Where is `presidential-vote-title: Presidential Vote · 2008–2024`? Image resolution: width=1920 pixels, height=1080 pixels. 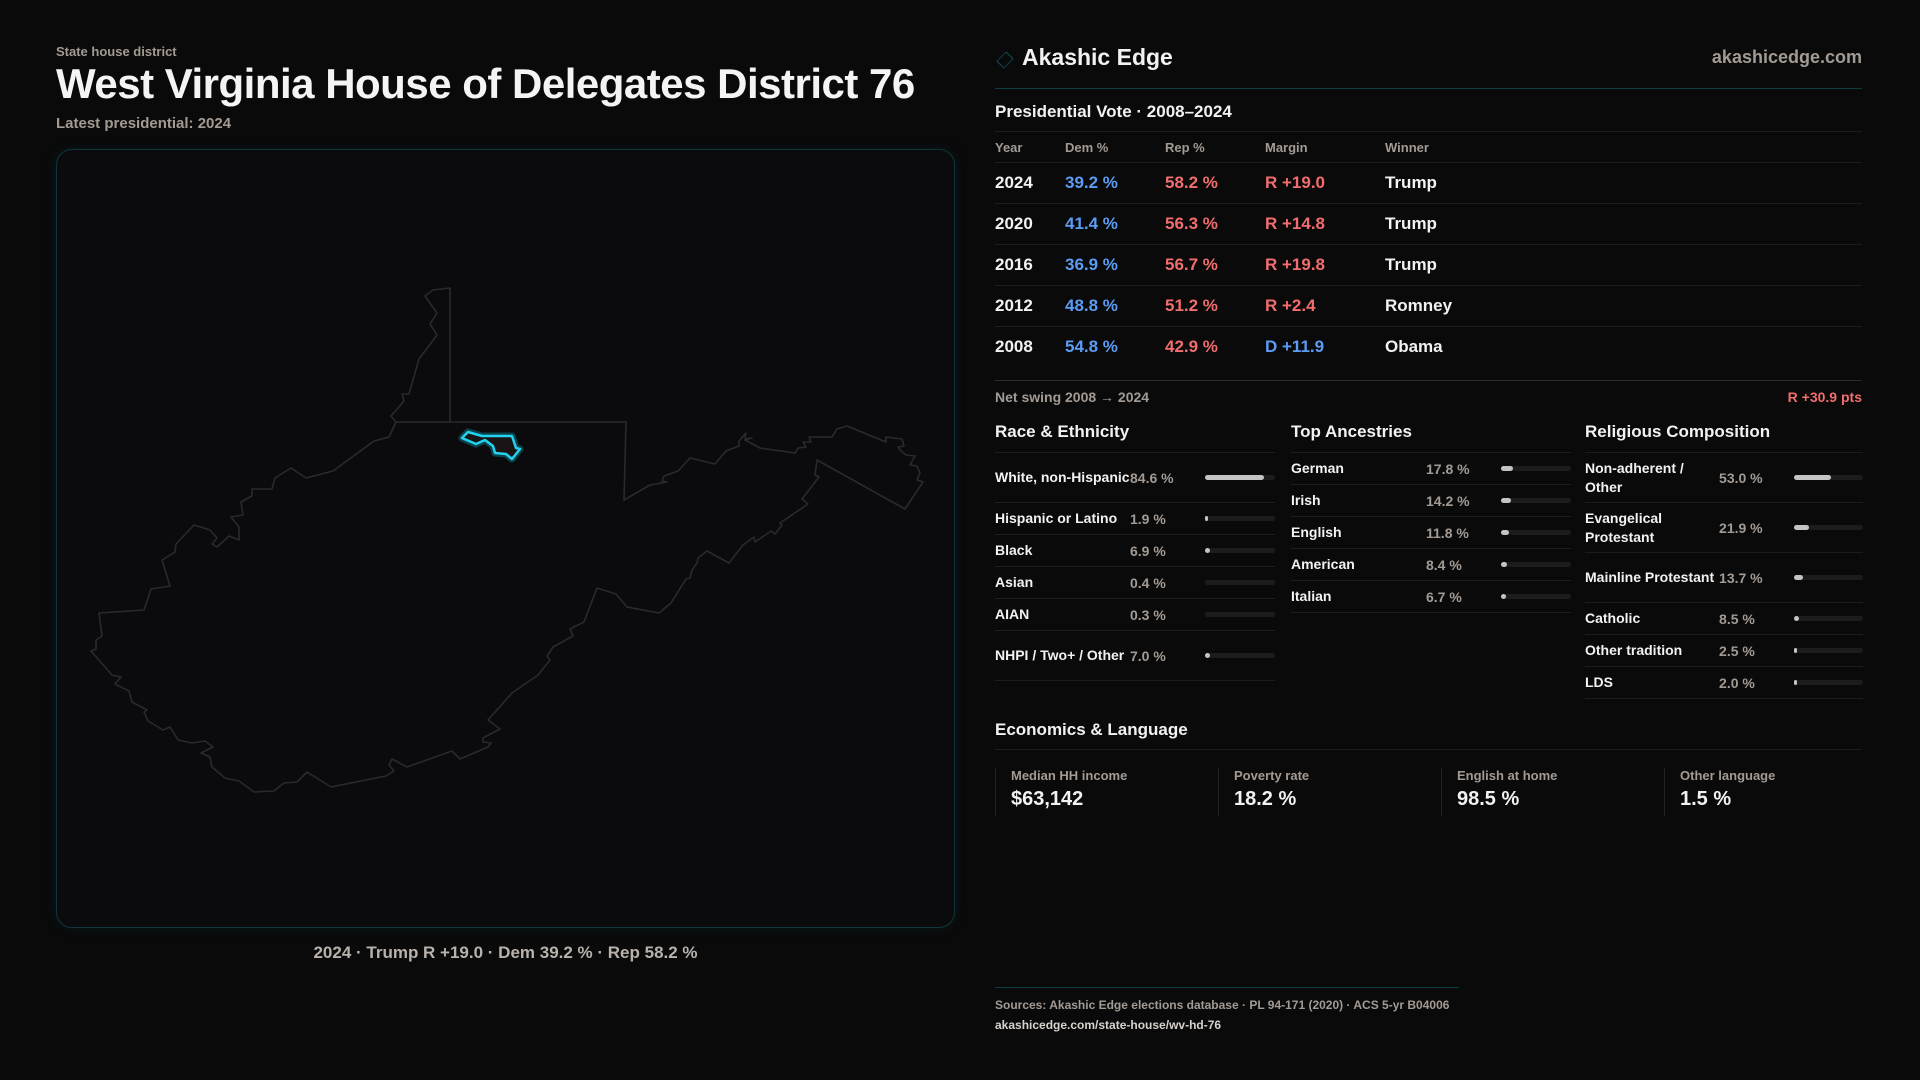 presidential-vote-title: Presidential Vote · 2008–2024 is located at coordinates (1113, 111).